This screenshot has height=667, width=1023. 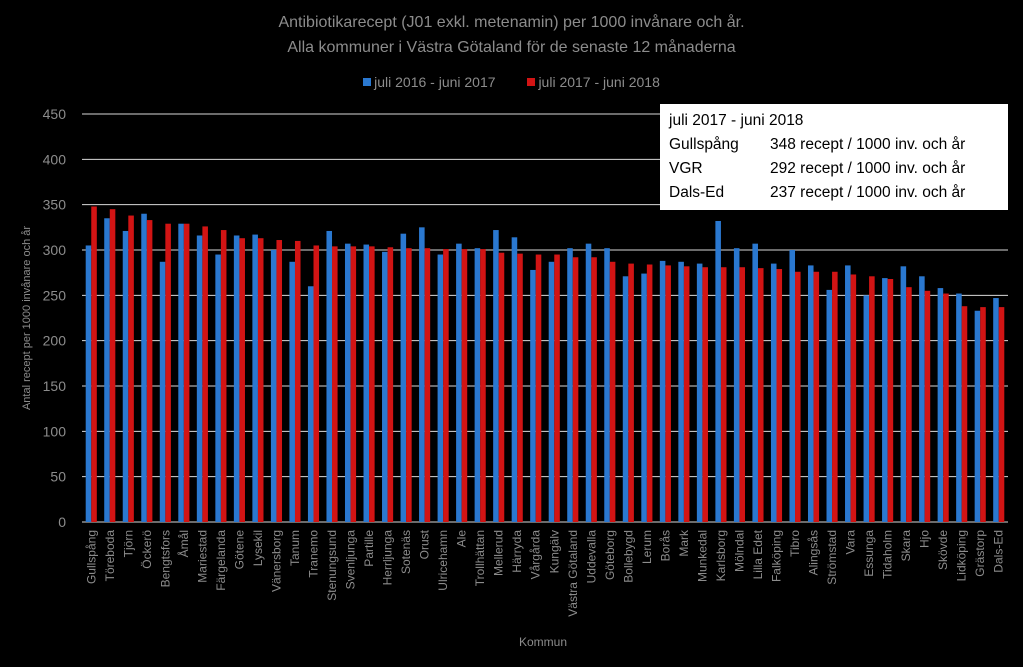 I want to click on y-tick-label: 300, so click(x=55, y=250).